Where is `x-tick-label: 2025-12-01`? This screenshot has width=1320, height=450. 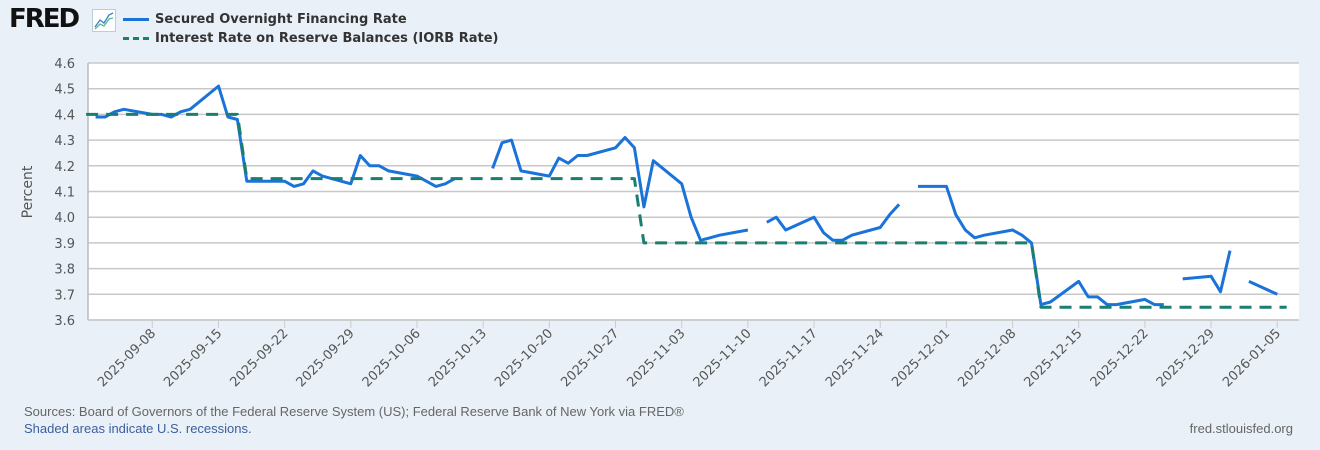
x-tick-label: 2025-12-01 is located at coordinates (921, 358).